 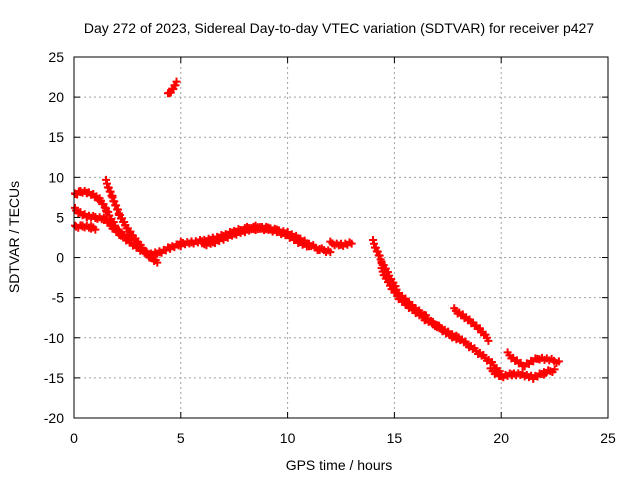 What do you see at coordinates (85, 227) in the screenshot?
I see `series-track-c` at bounding box center [85, 227].